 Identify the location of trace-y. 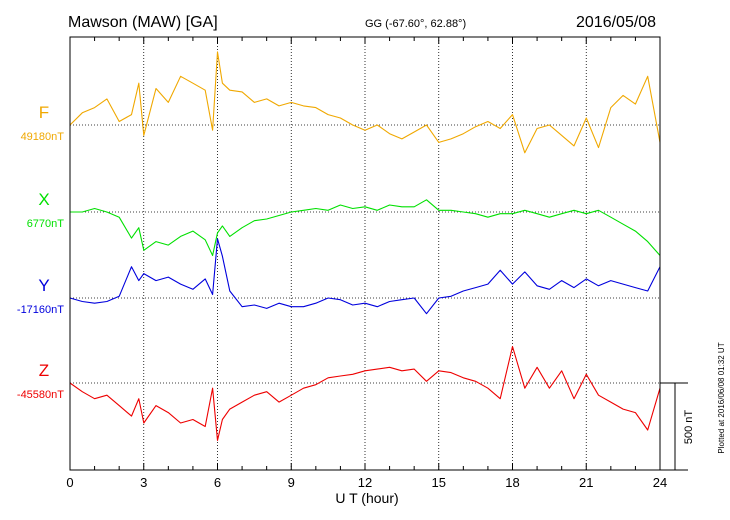
(365, 276).